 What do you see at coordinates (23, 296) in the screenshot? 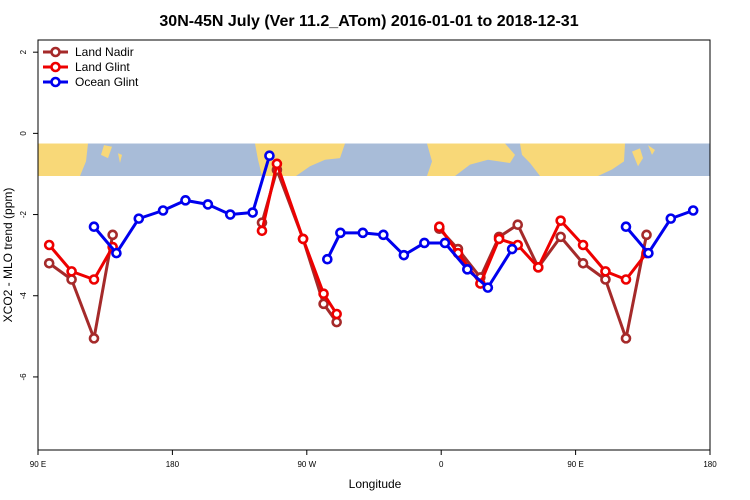
I see `y-tick-label: -4` at bounding box center [23, 296].